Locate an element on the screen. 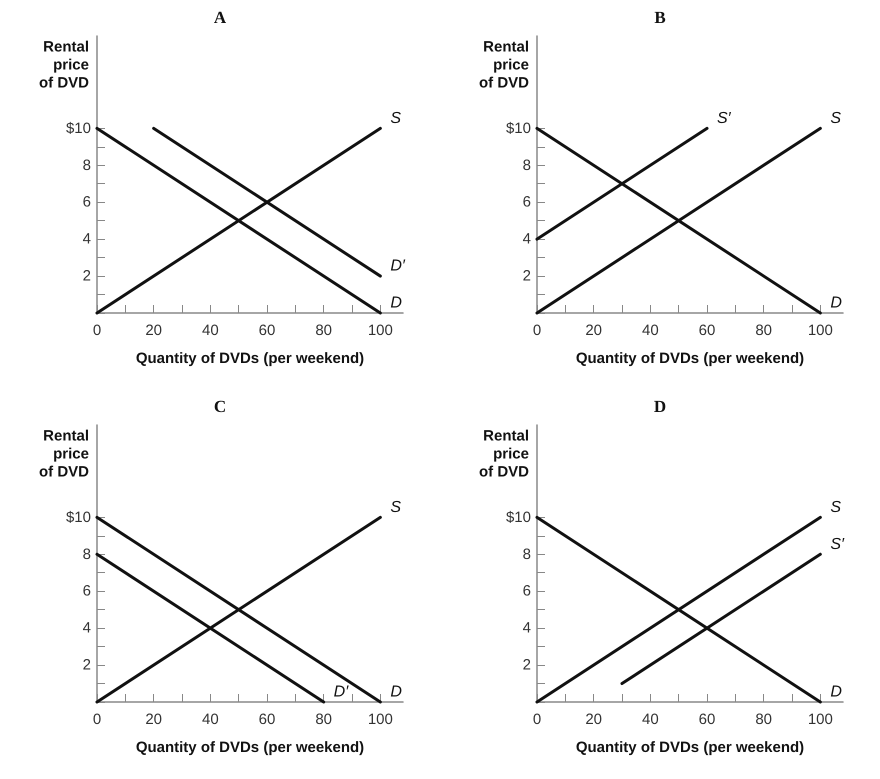 This screenshot has width=880, height=779. chart-title: D is located at coordinates (660, 406).